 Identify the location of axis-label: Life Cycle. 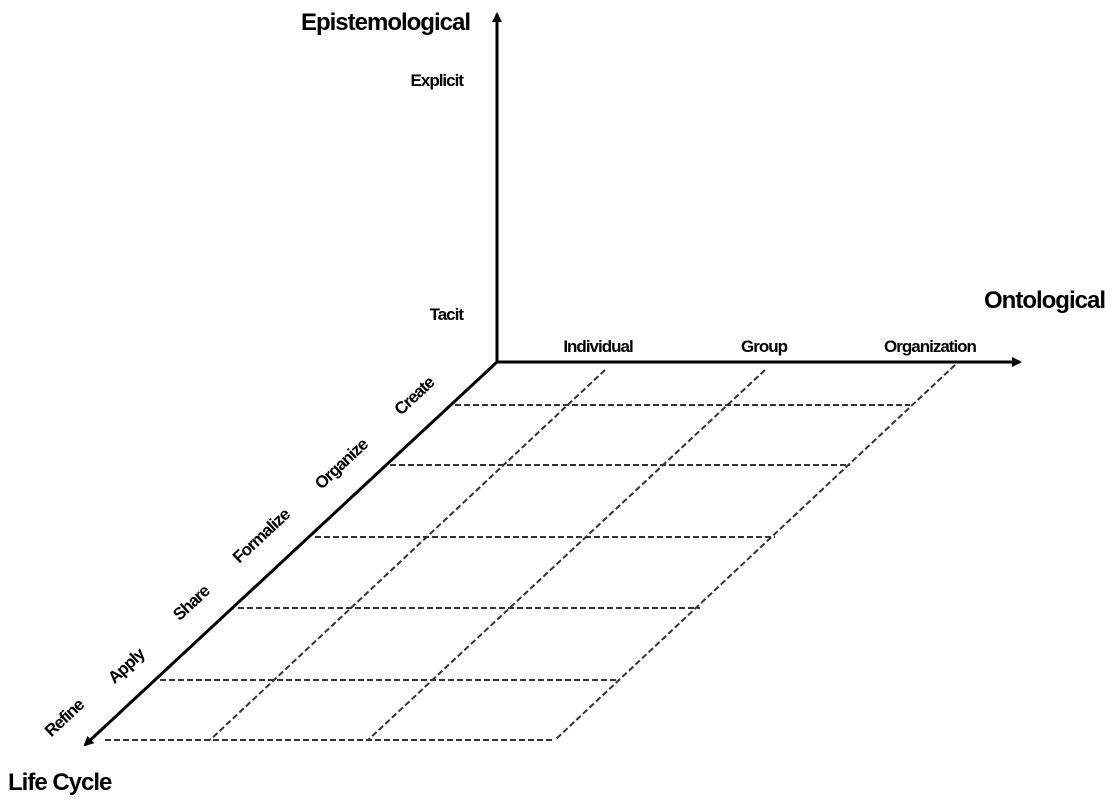
(60, 782).